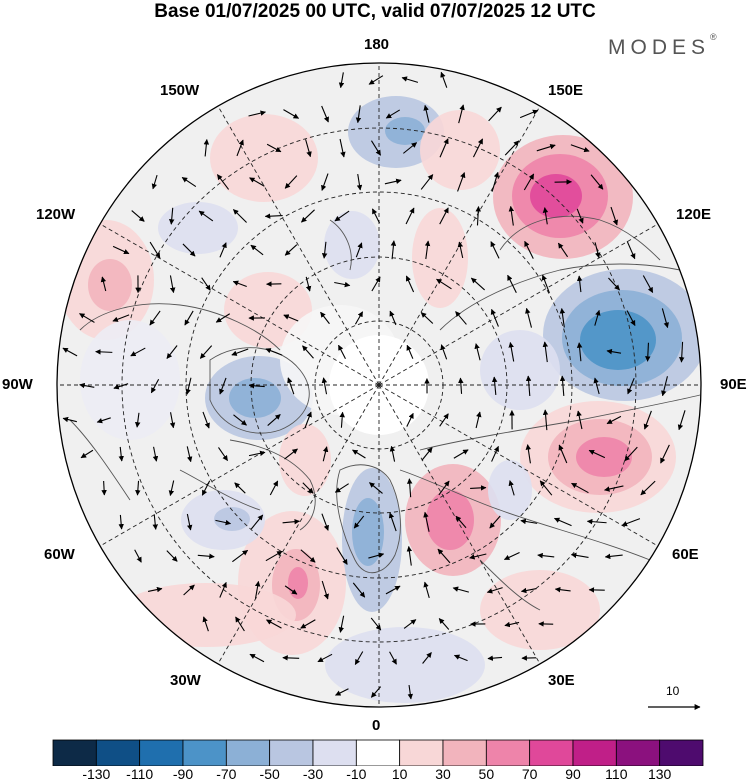 This screenshot has height=783, width=750. What do you see at coordinates (662, 46) in the screenshot?
I see `modes-logo: MODES®` at bounding box center [662, 46].